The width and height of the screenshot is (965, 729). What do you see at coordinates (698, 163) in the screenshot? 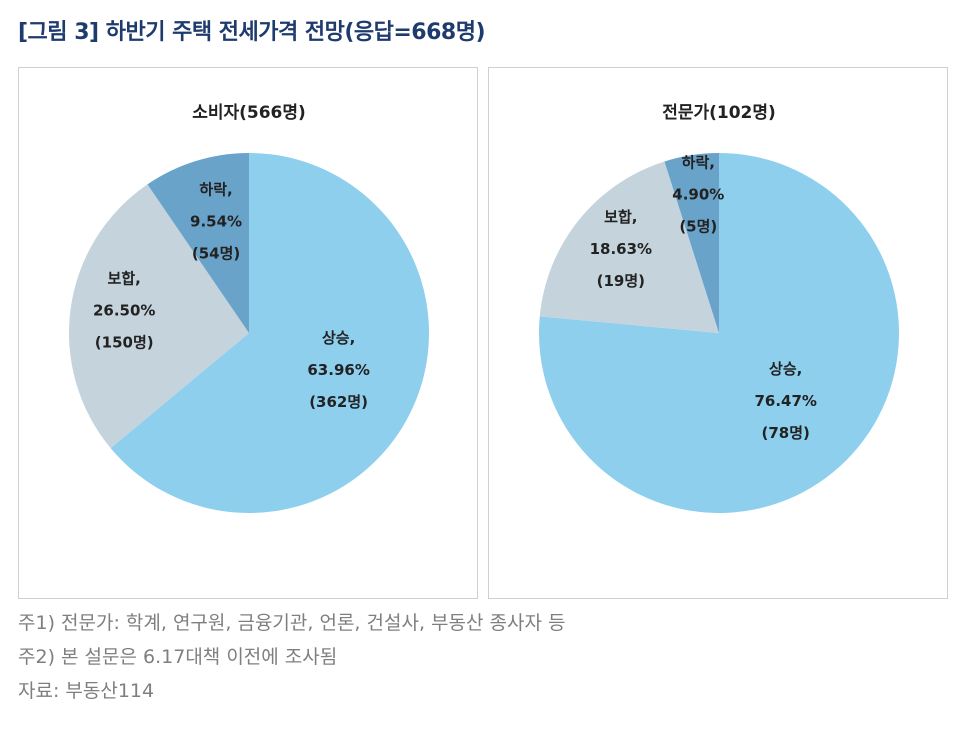
I see `expert-label-fall-line: 하락,` at bounding box center [698, 163].